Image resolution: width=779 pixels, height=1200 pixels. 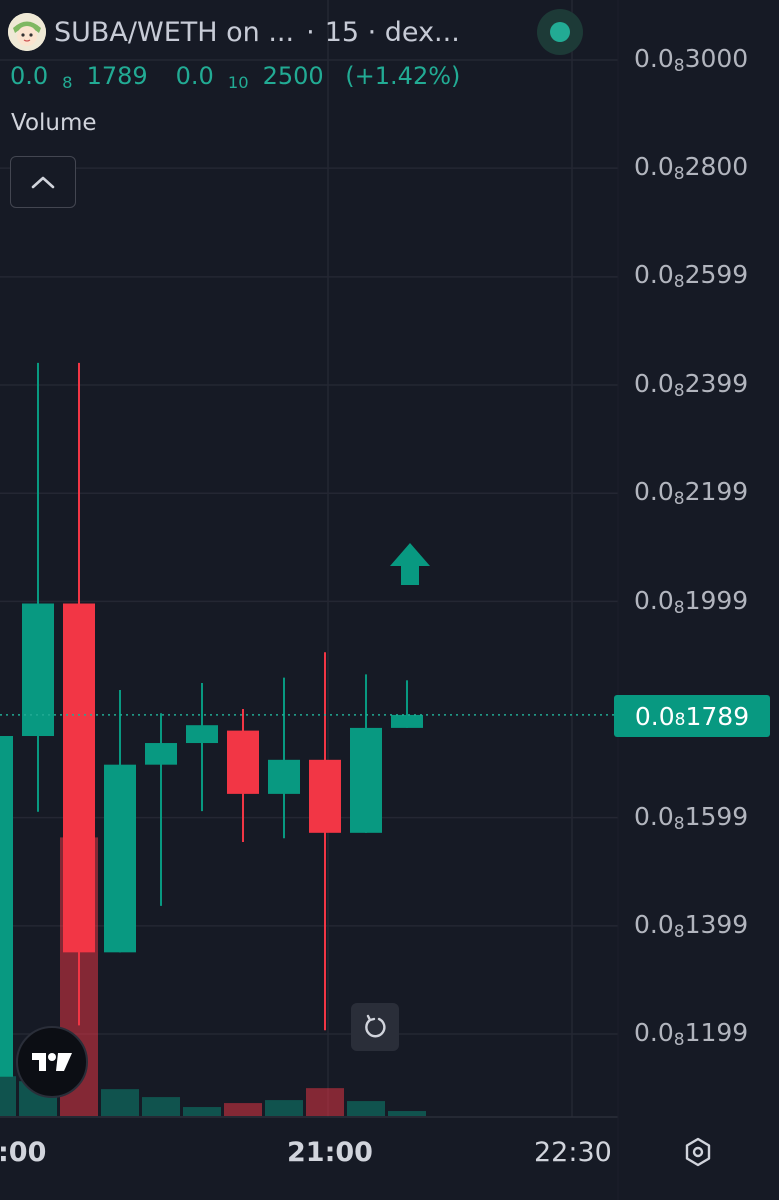 I want to click on cartoon-token-avatar-icon, so click(x=27, y=32).